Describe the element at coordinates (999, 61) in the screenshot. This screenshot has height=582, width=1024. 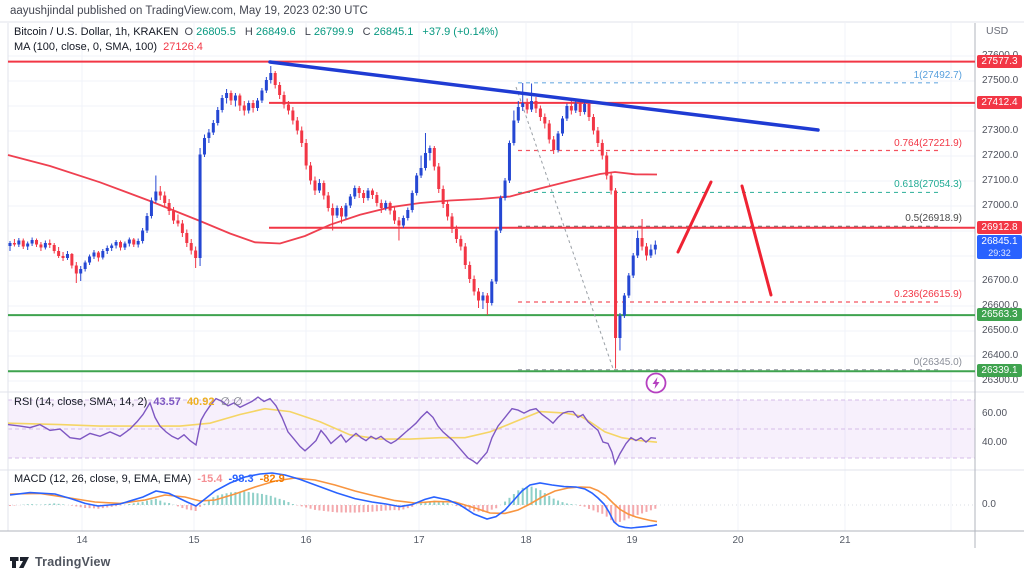
I see `price-badge-27577.3: 27577.3` at that location.